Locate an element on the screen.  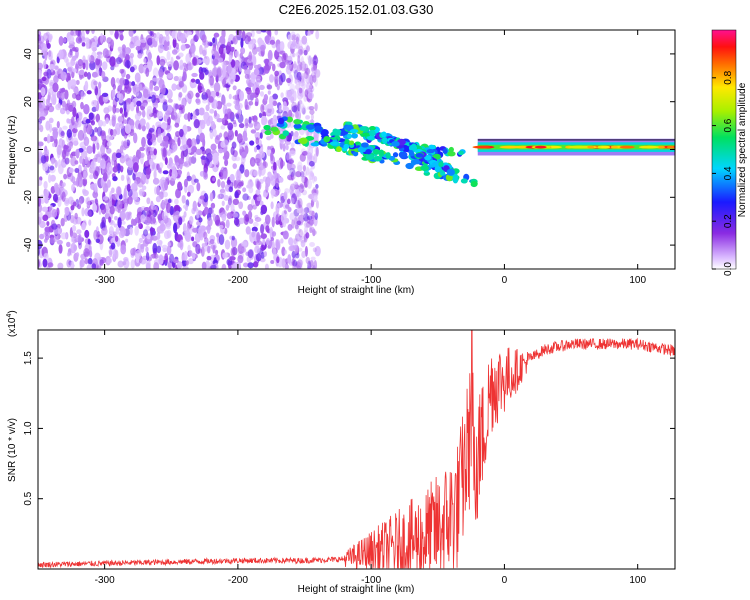
snr-scale-exponent: 4 is located at coordinates (9, 316).